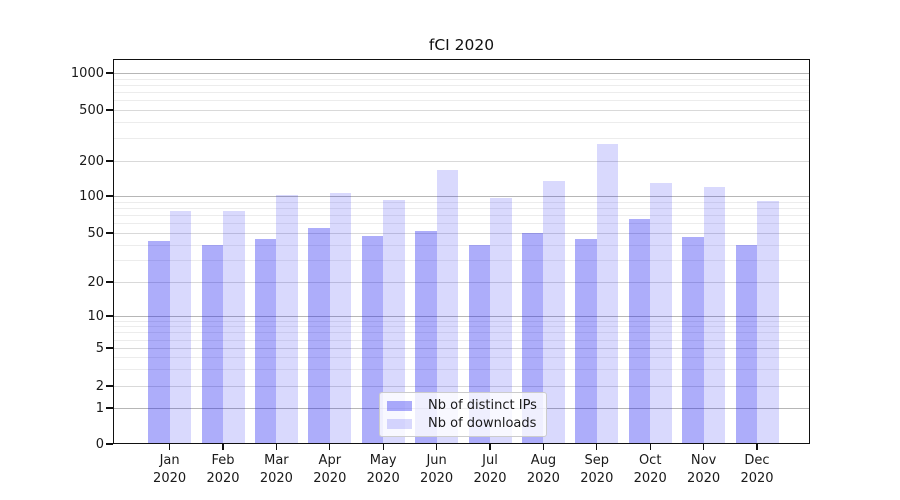 The width and height of the screenshot is (900, 500). Describe the element at coordinates (543, 469) in the screenshot. I see `x-tick-label-aug: Aug 2020` at that location.